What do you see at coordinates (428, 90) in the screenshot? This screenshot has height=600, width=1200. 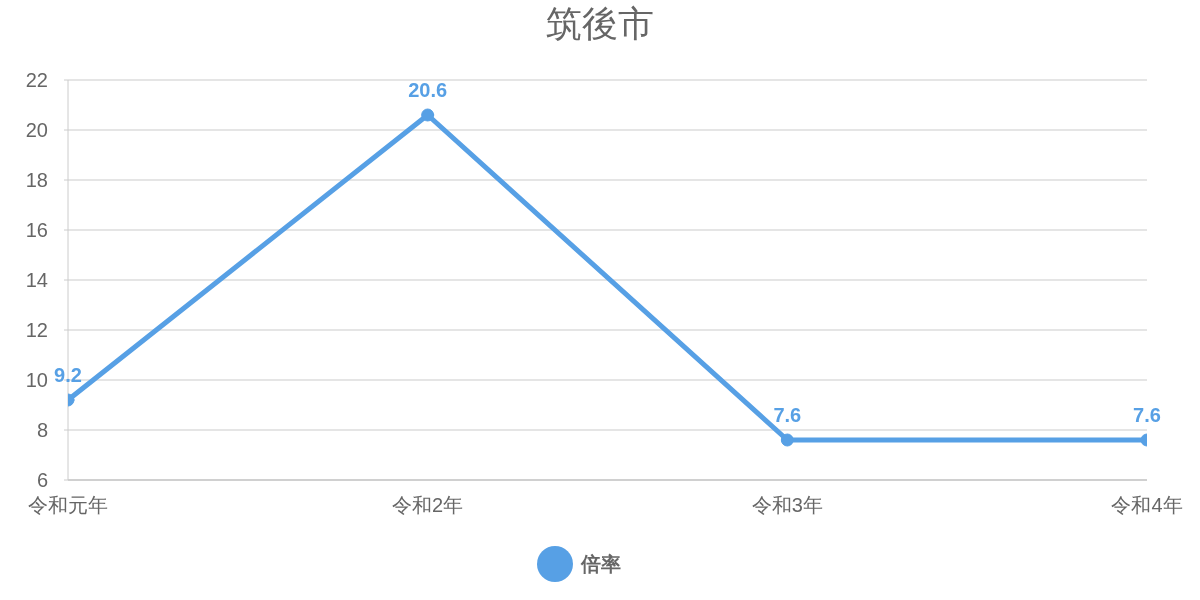 I see `data-label: 20.6` at bounding box center [428, 90].